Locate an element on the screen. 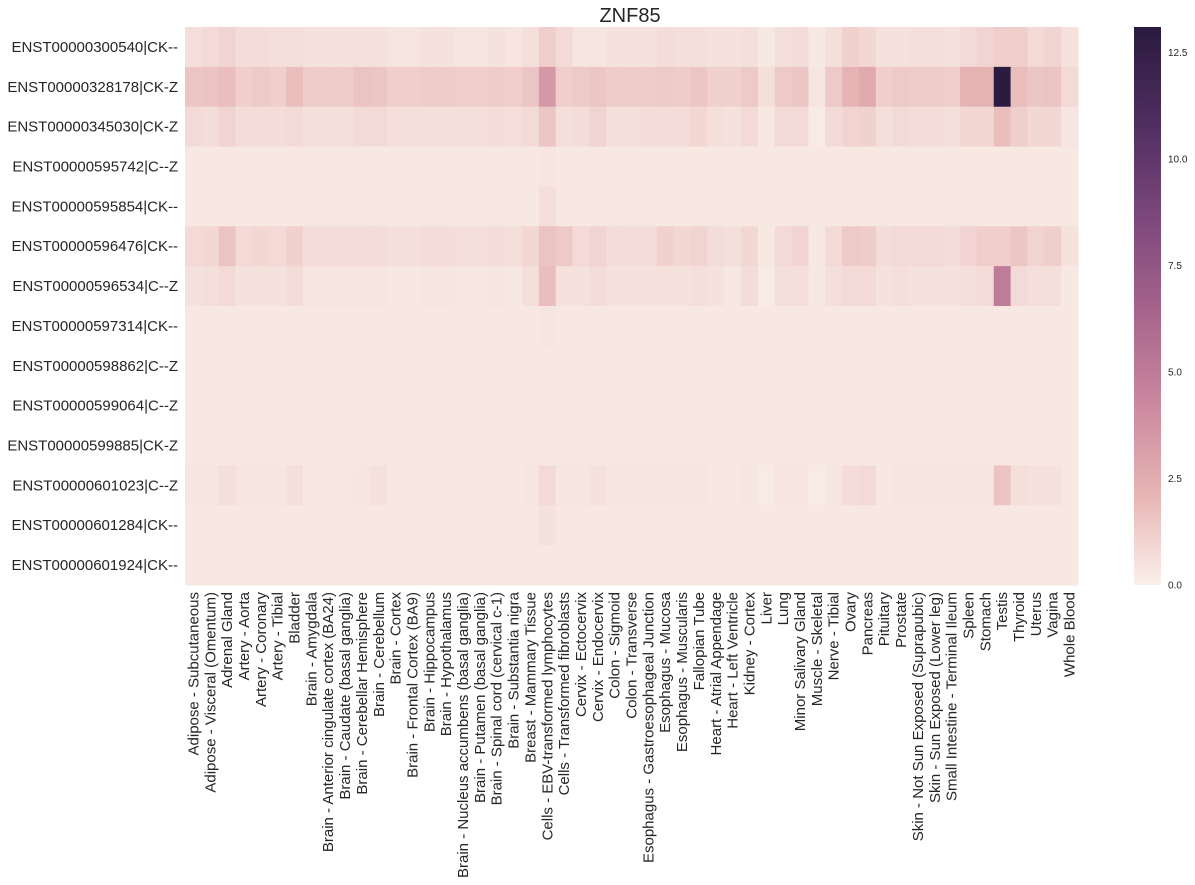 Image resolution: width=1195 pixels, height=885 pixels. column-label: Kidney - Cortex is located at coordinates (749, 644).